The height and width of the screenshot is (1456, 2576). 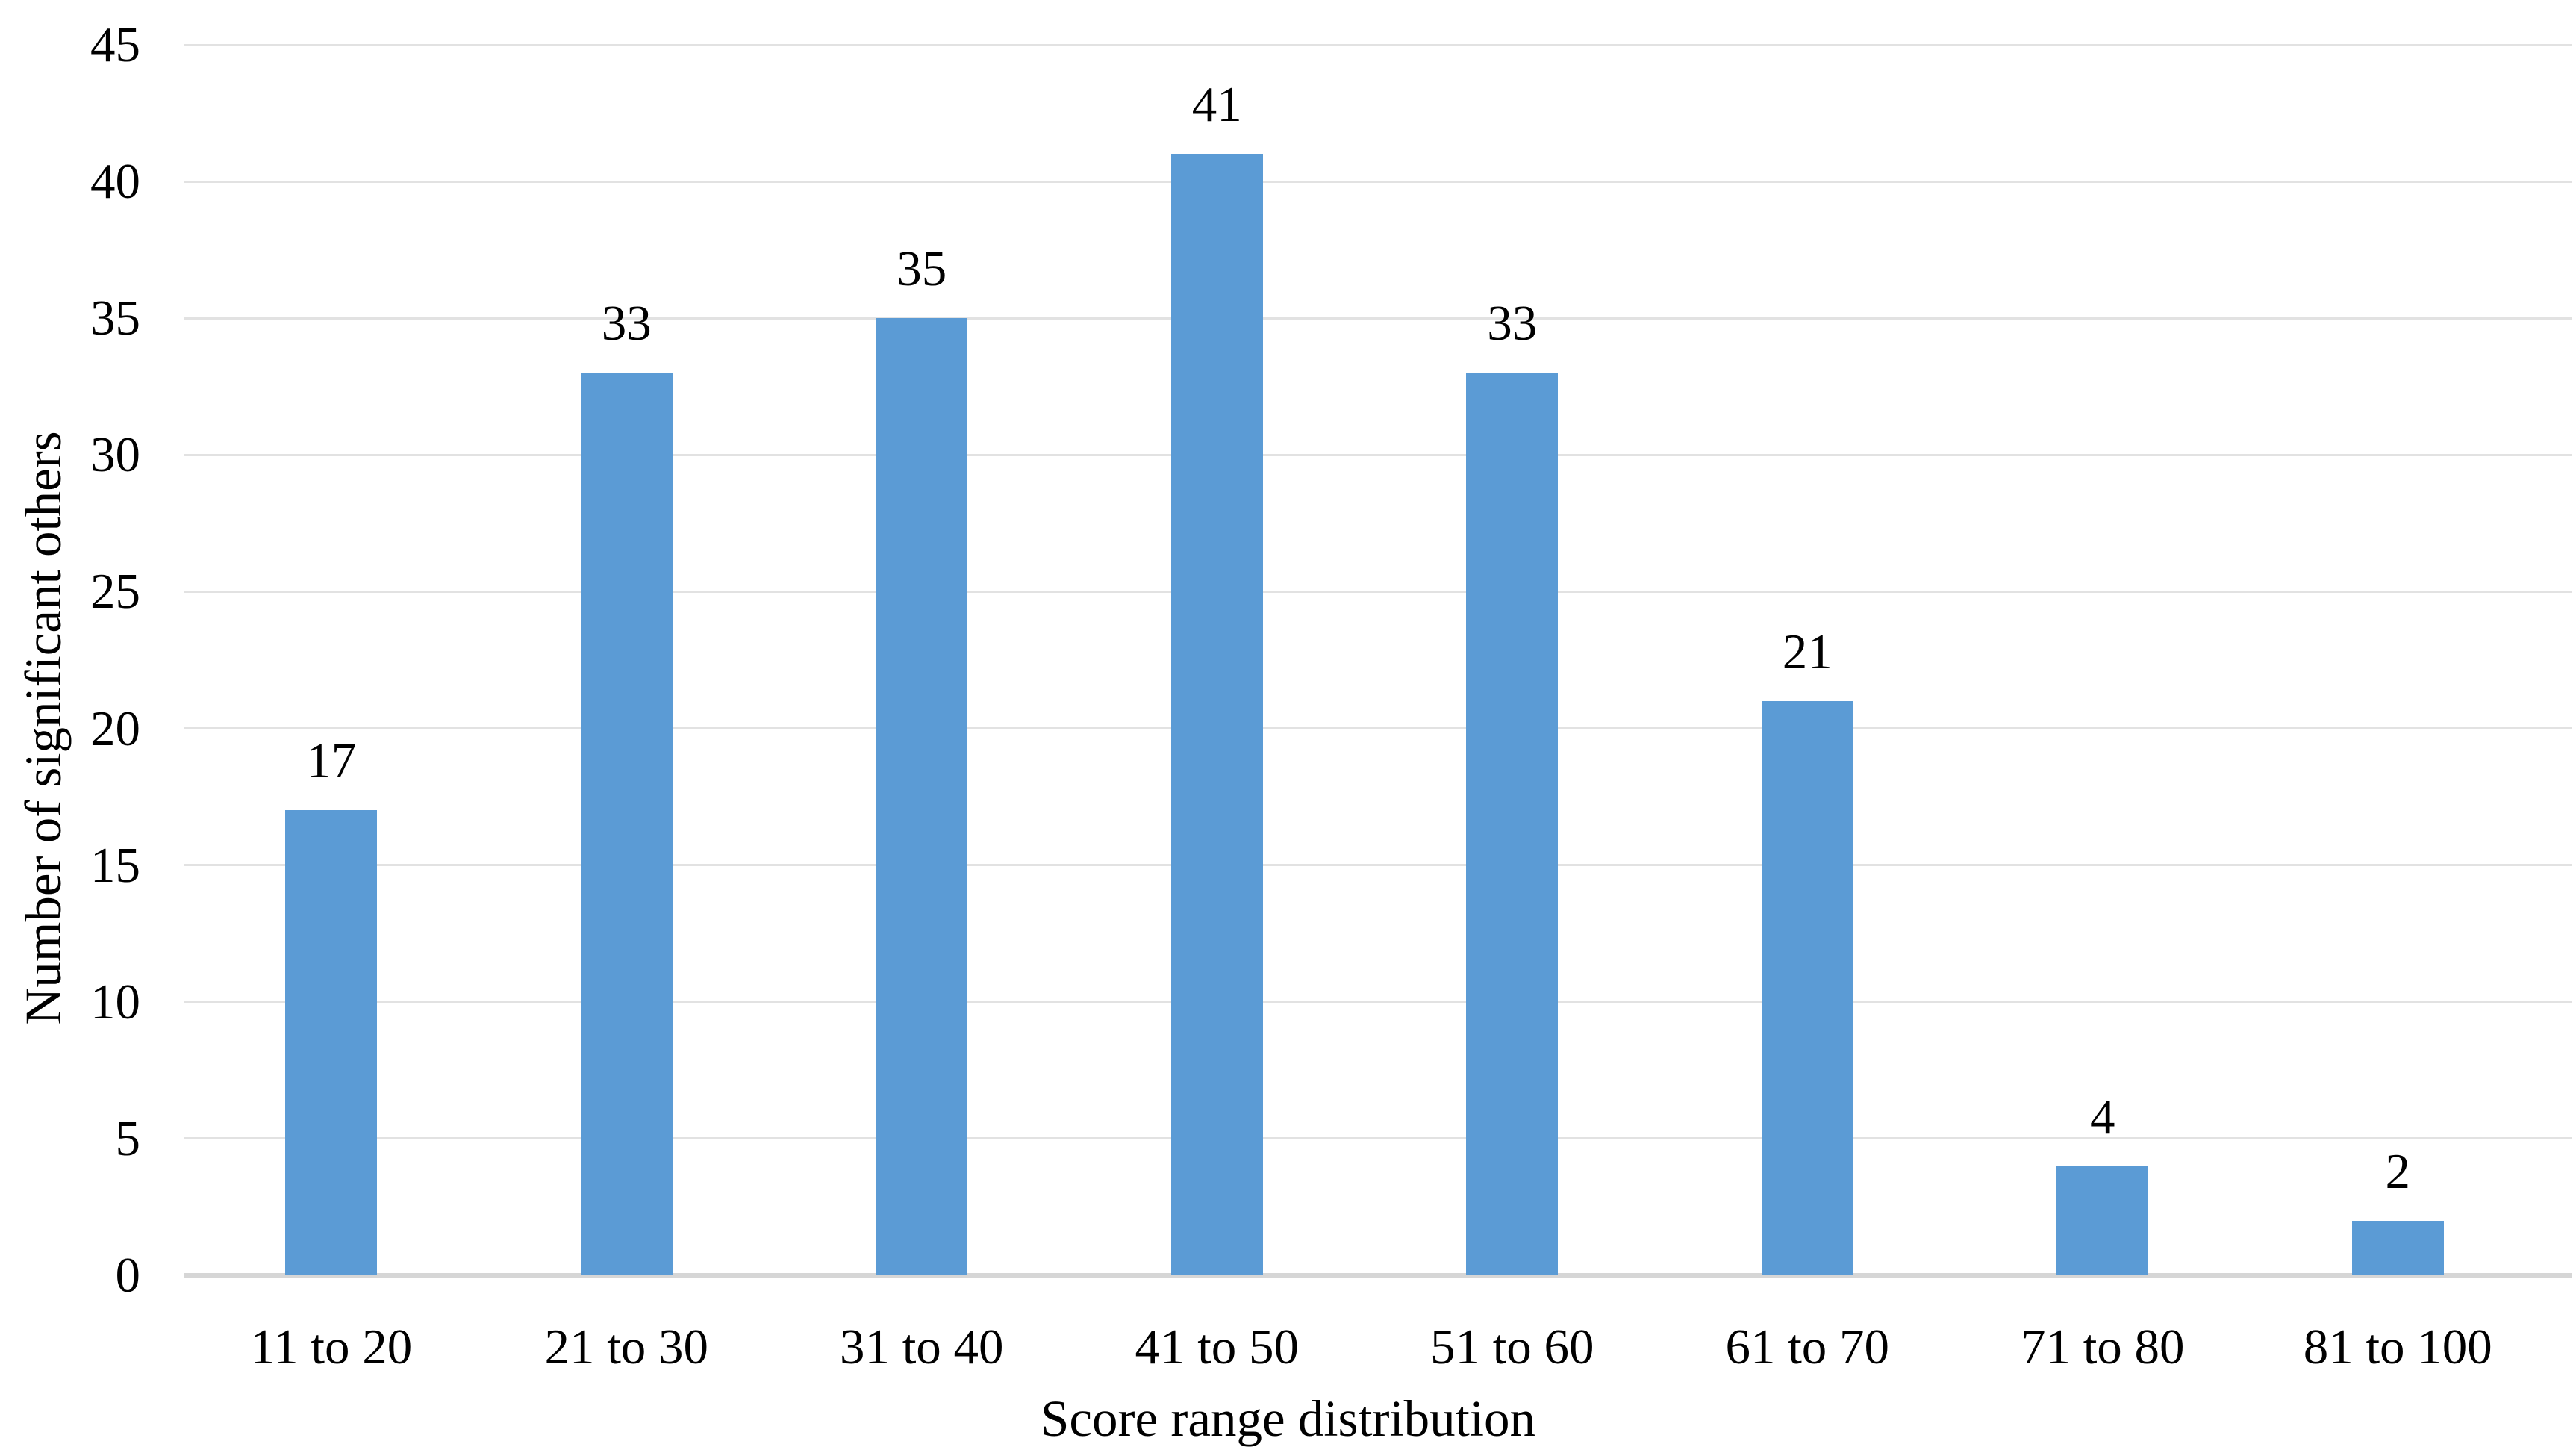 I want to click on x-tick-label: 21 to 30, so click(x=626, y=1347).